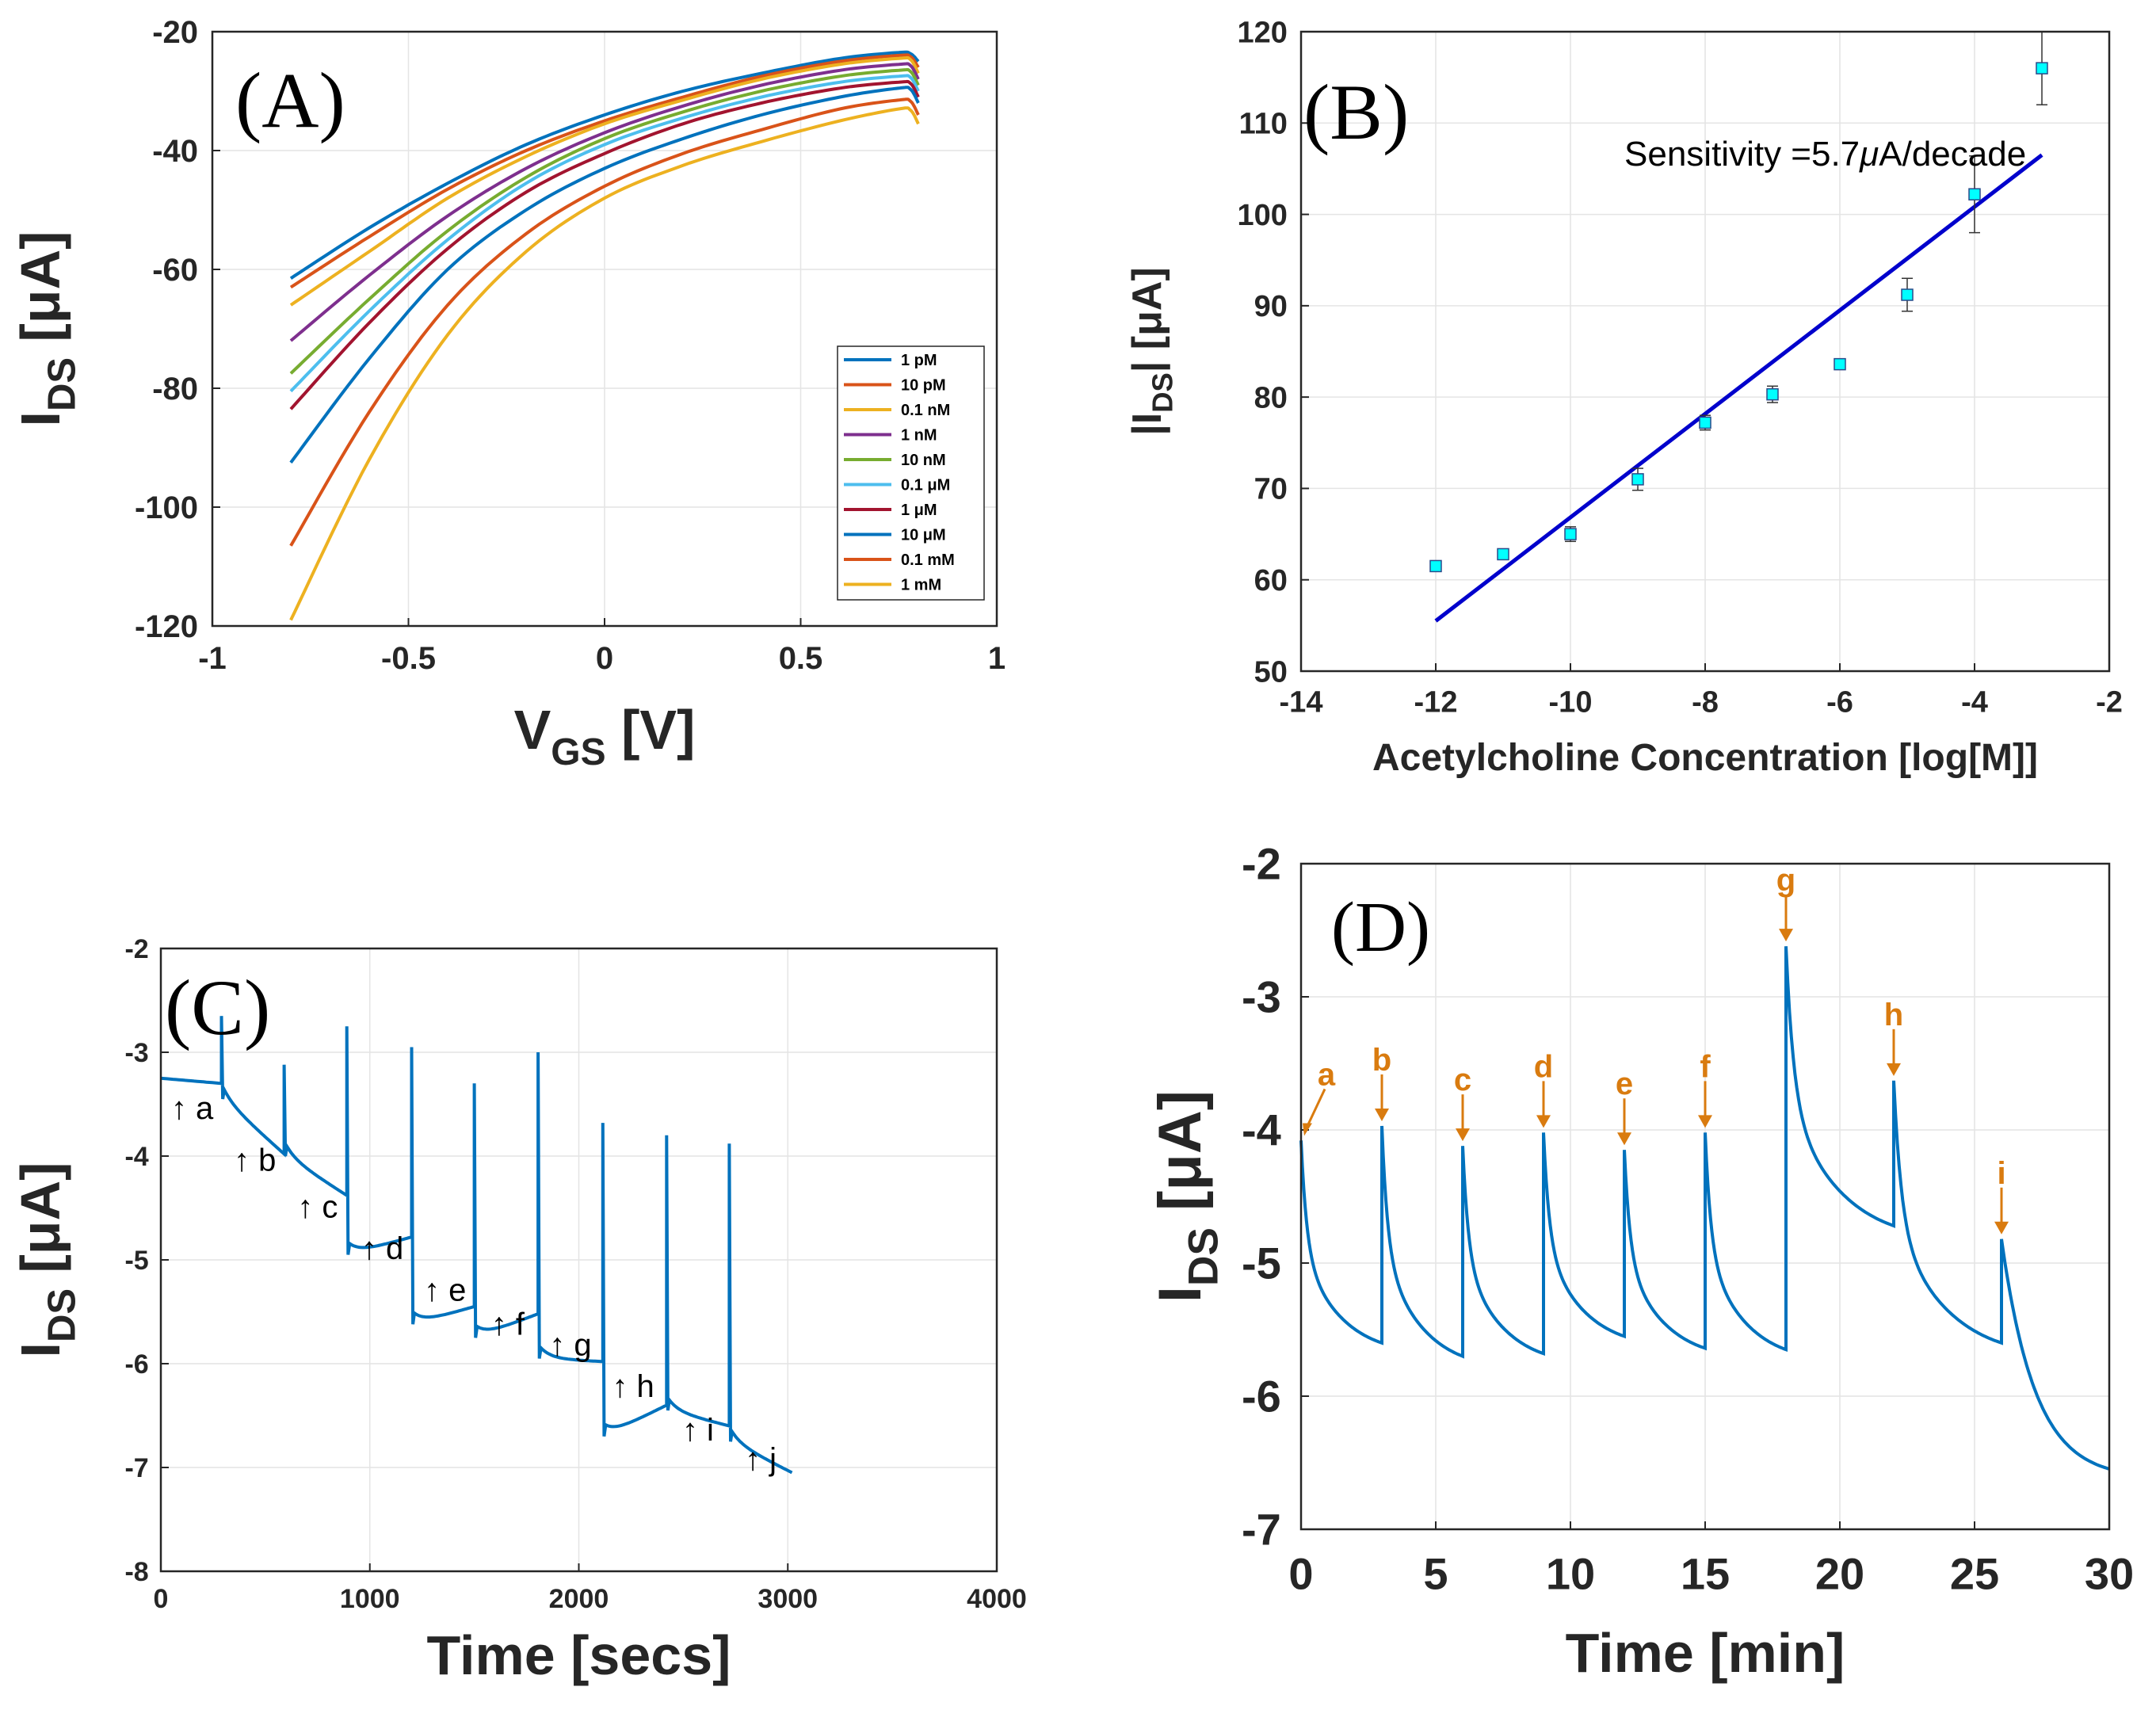 The width and height of the screenshot is (2156, 1725). Describe the element at coordinates (1261, 997) in the screenshot. I see `y-tick-label-D: -3` at that location.